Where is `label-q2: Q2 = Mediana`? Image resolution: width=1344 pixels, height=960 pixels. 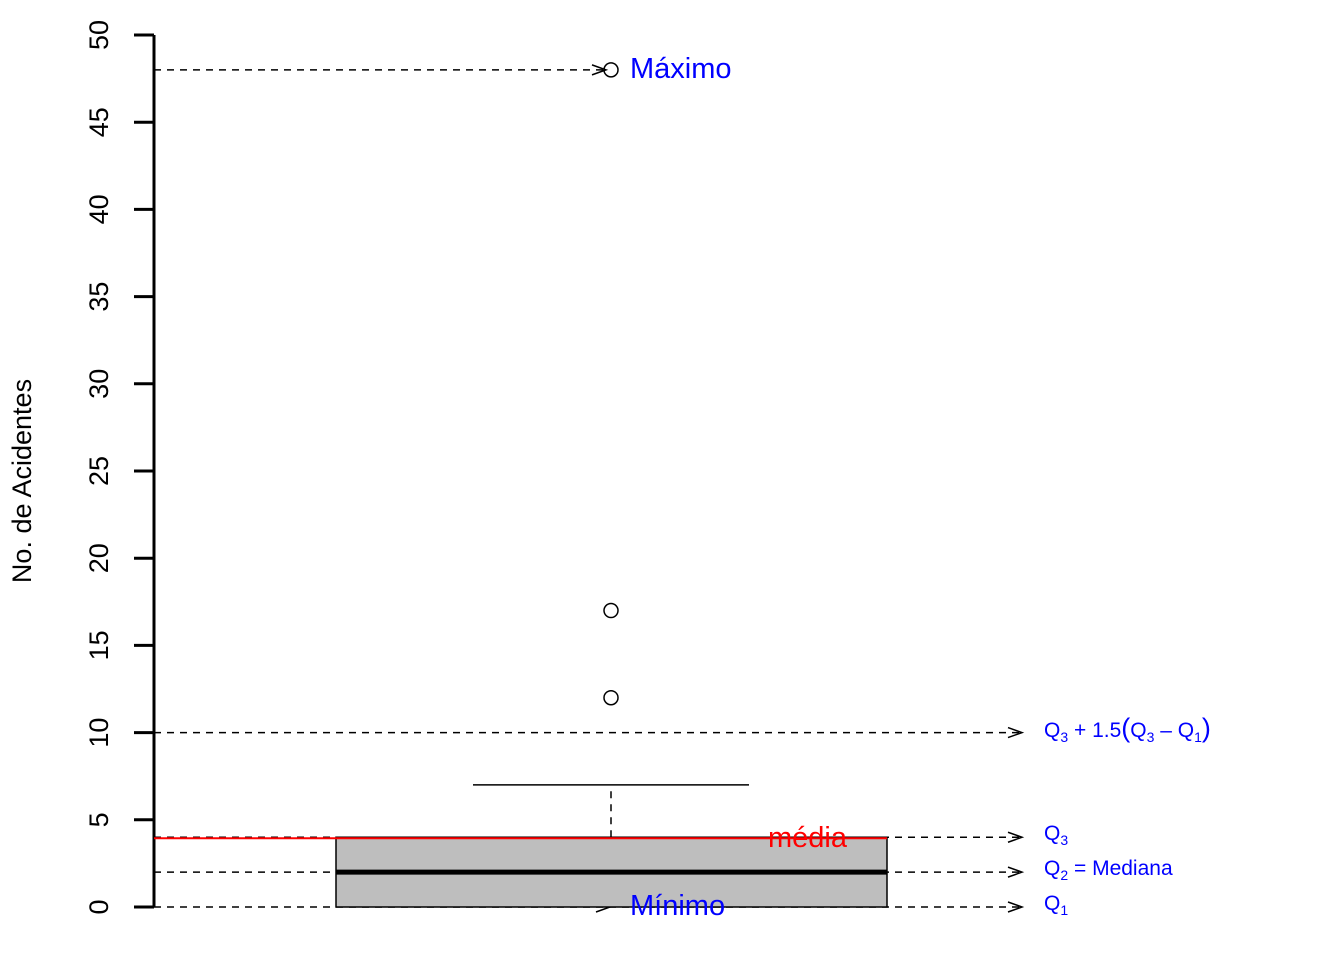
label-q2: Q2 = Mediana is located at coordinates (1108, 870).